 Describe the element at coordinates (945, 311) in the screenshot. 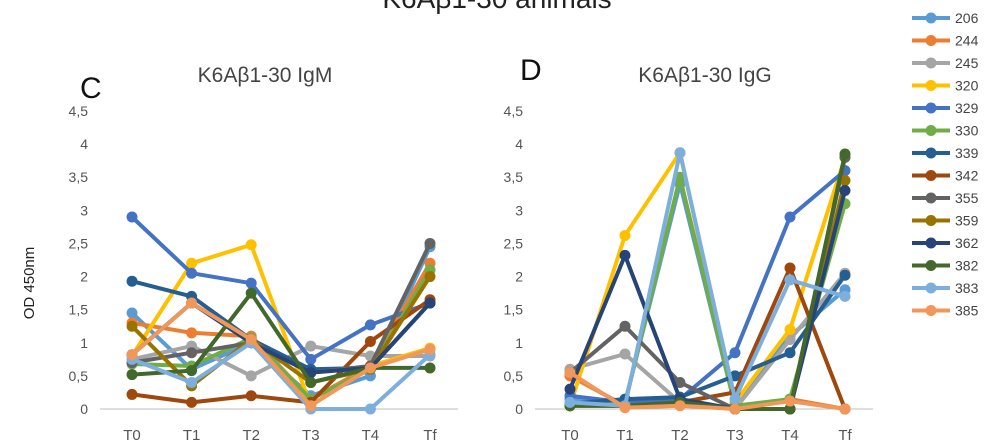

I see `legend-item: 385` at that location.